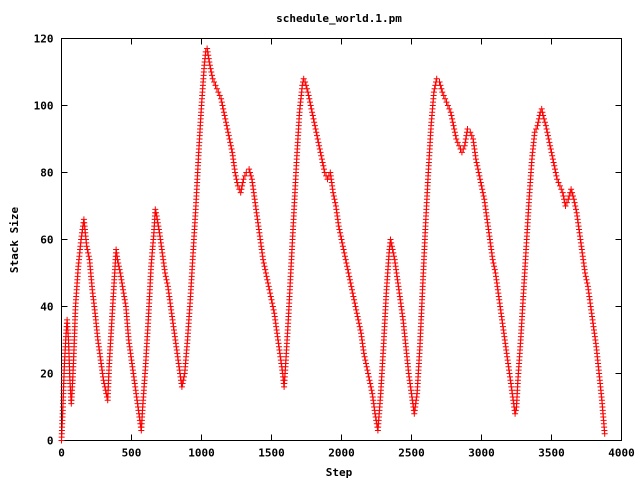 The height and width of the screenshot is (480, 640). I want to click on x-tick-label: 500, so click(132, 453).